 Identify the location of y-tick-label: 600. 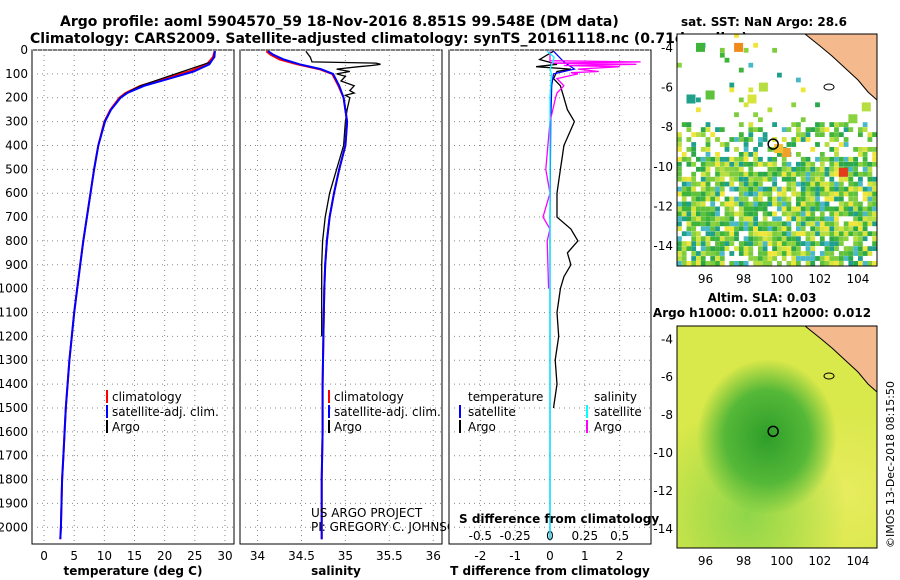
(16, 193).